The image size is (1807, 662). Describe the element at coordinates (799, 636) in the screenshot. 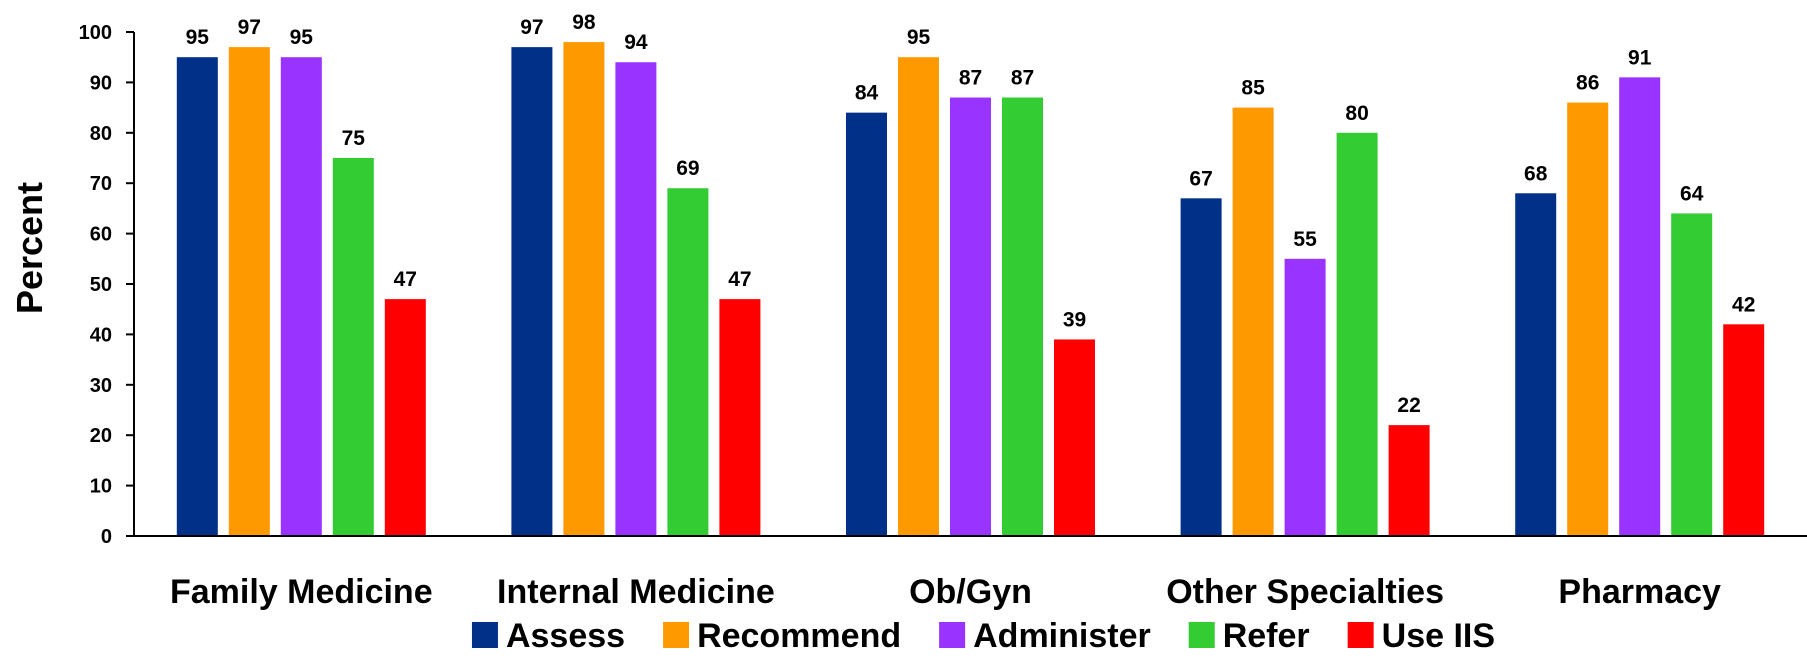

I see `legend-label: Recommend` at that location.